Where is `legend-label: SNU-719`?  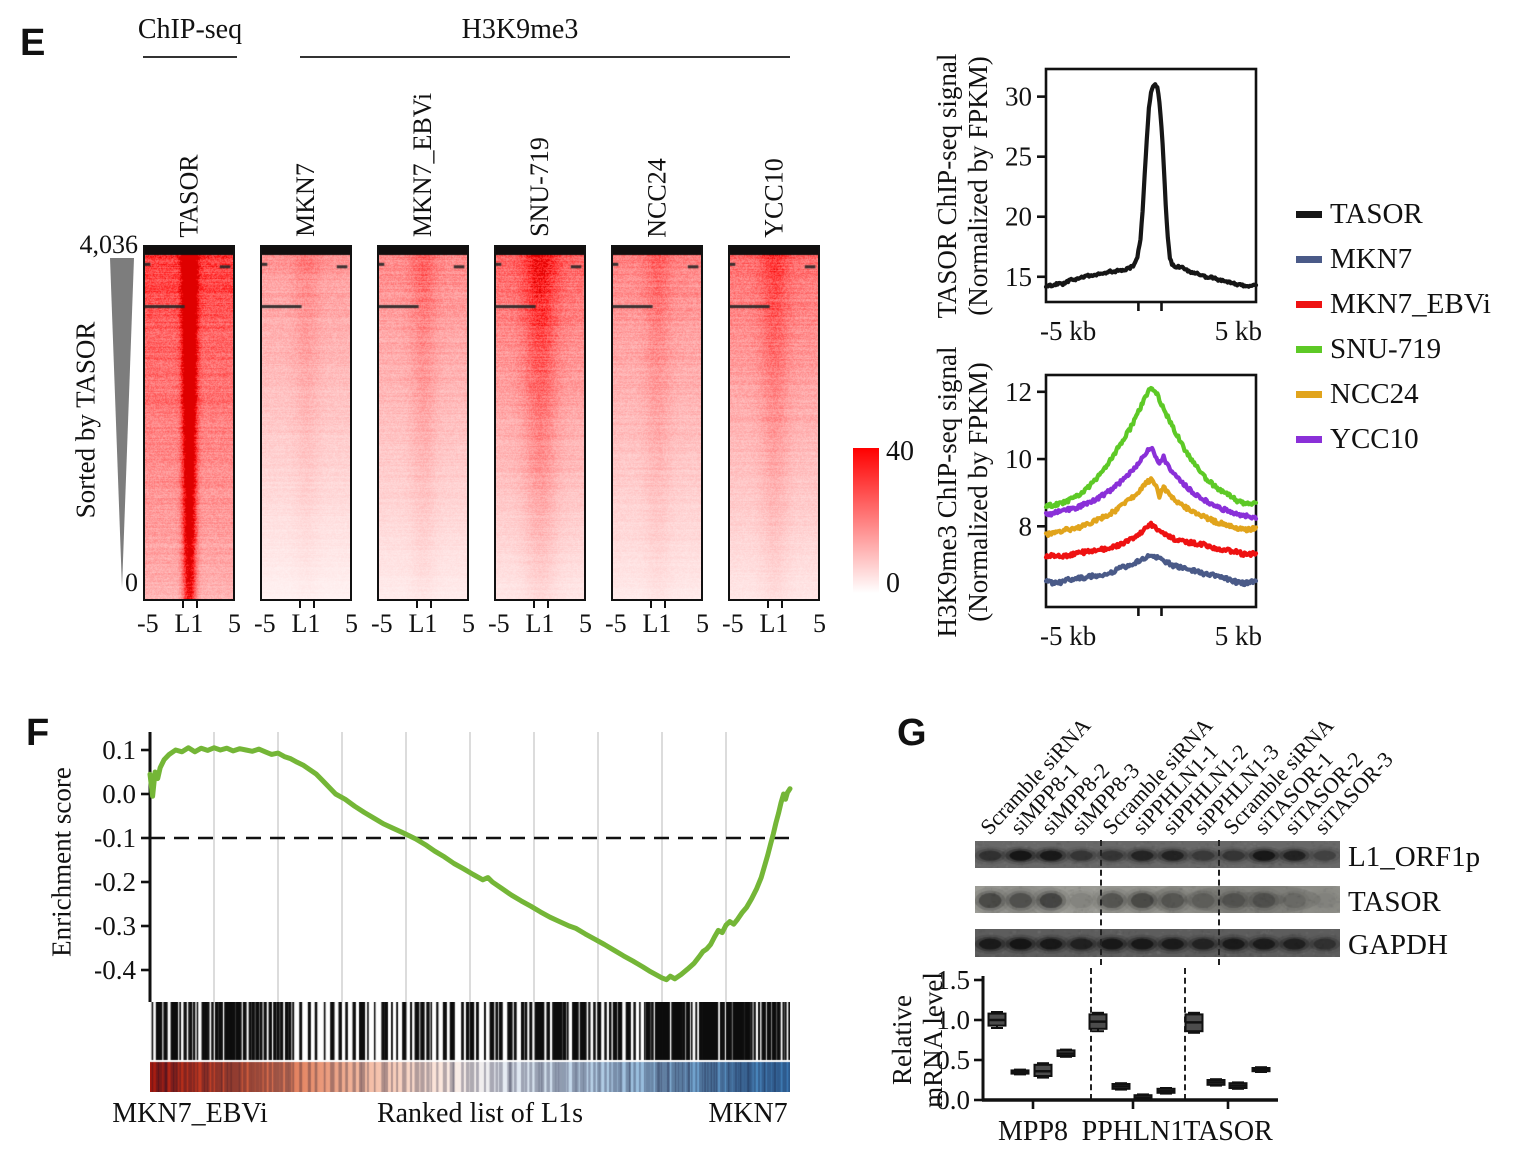
legend-label: SNU-719 is located at coordinates (1386, 349).